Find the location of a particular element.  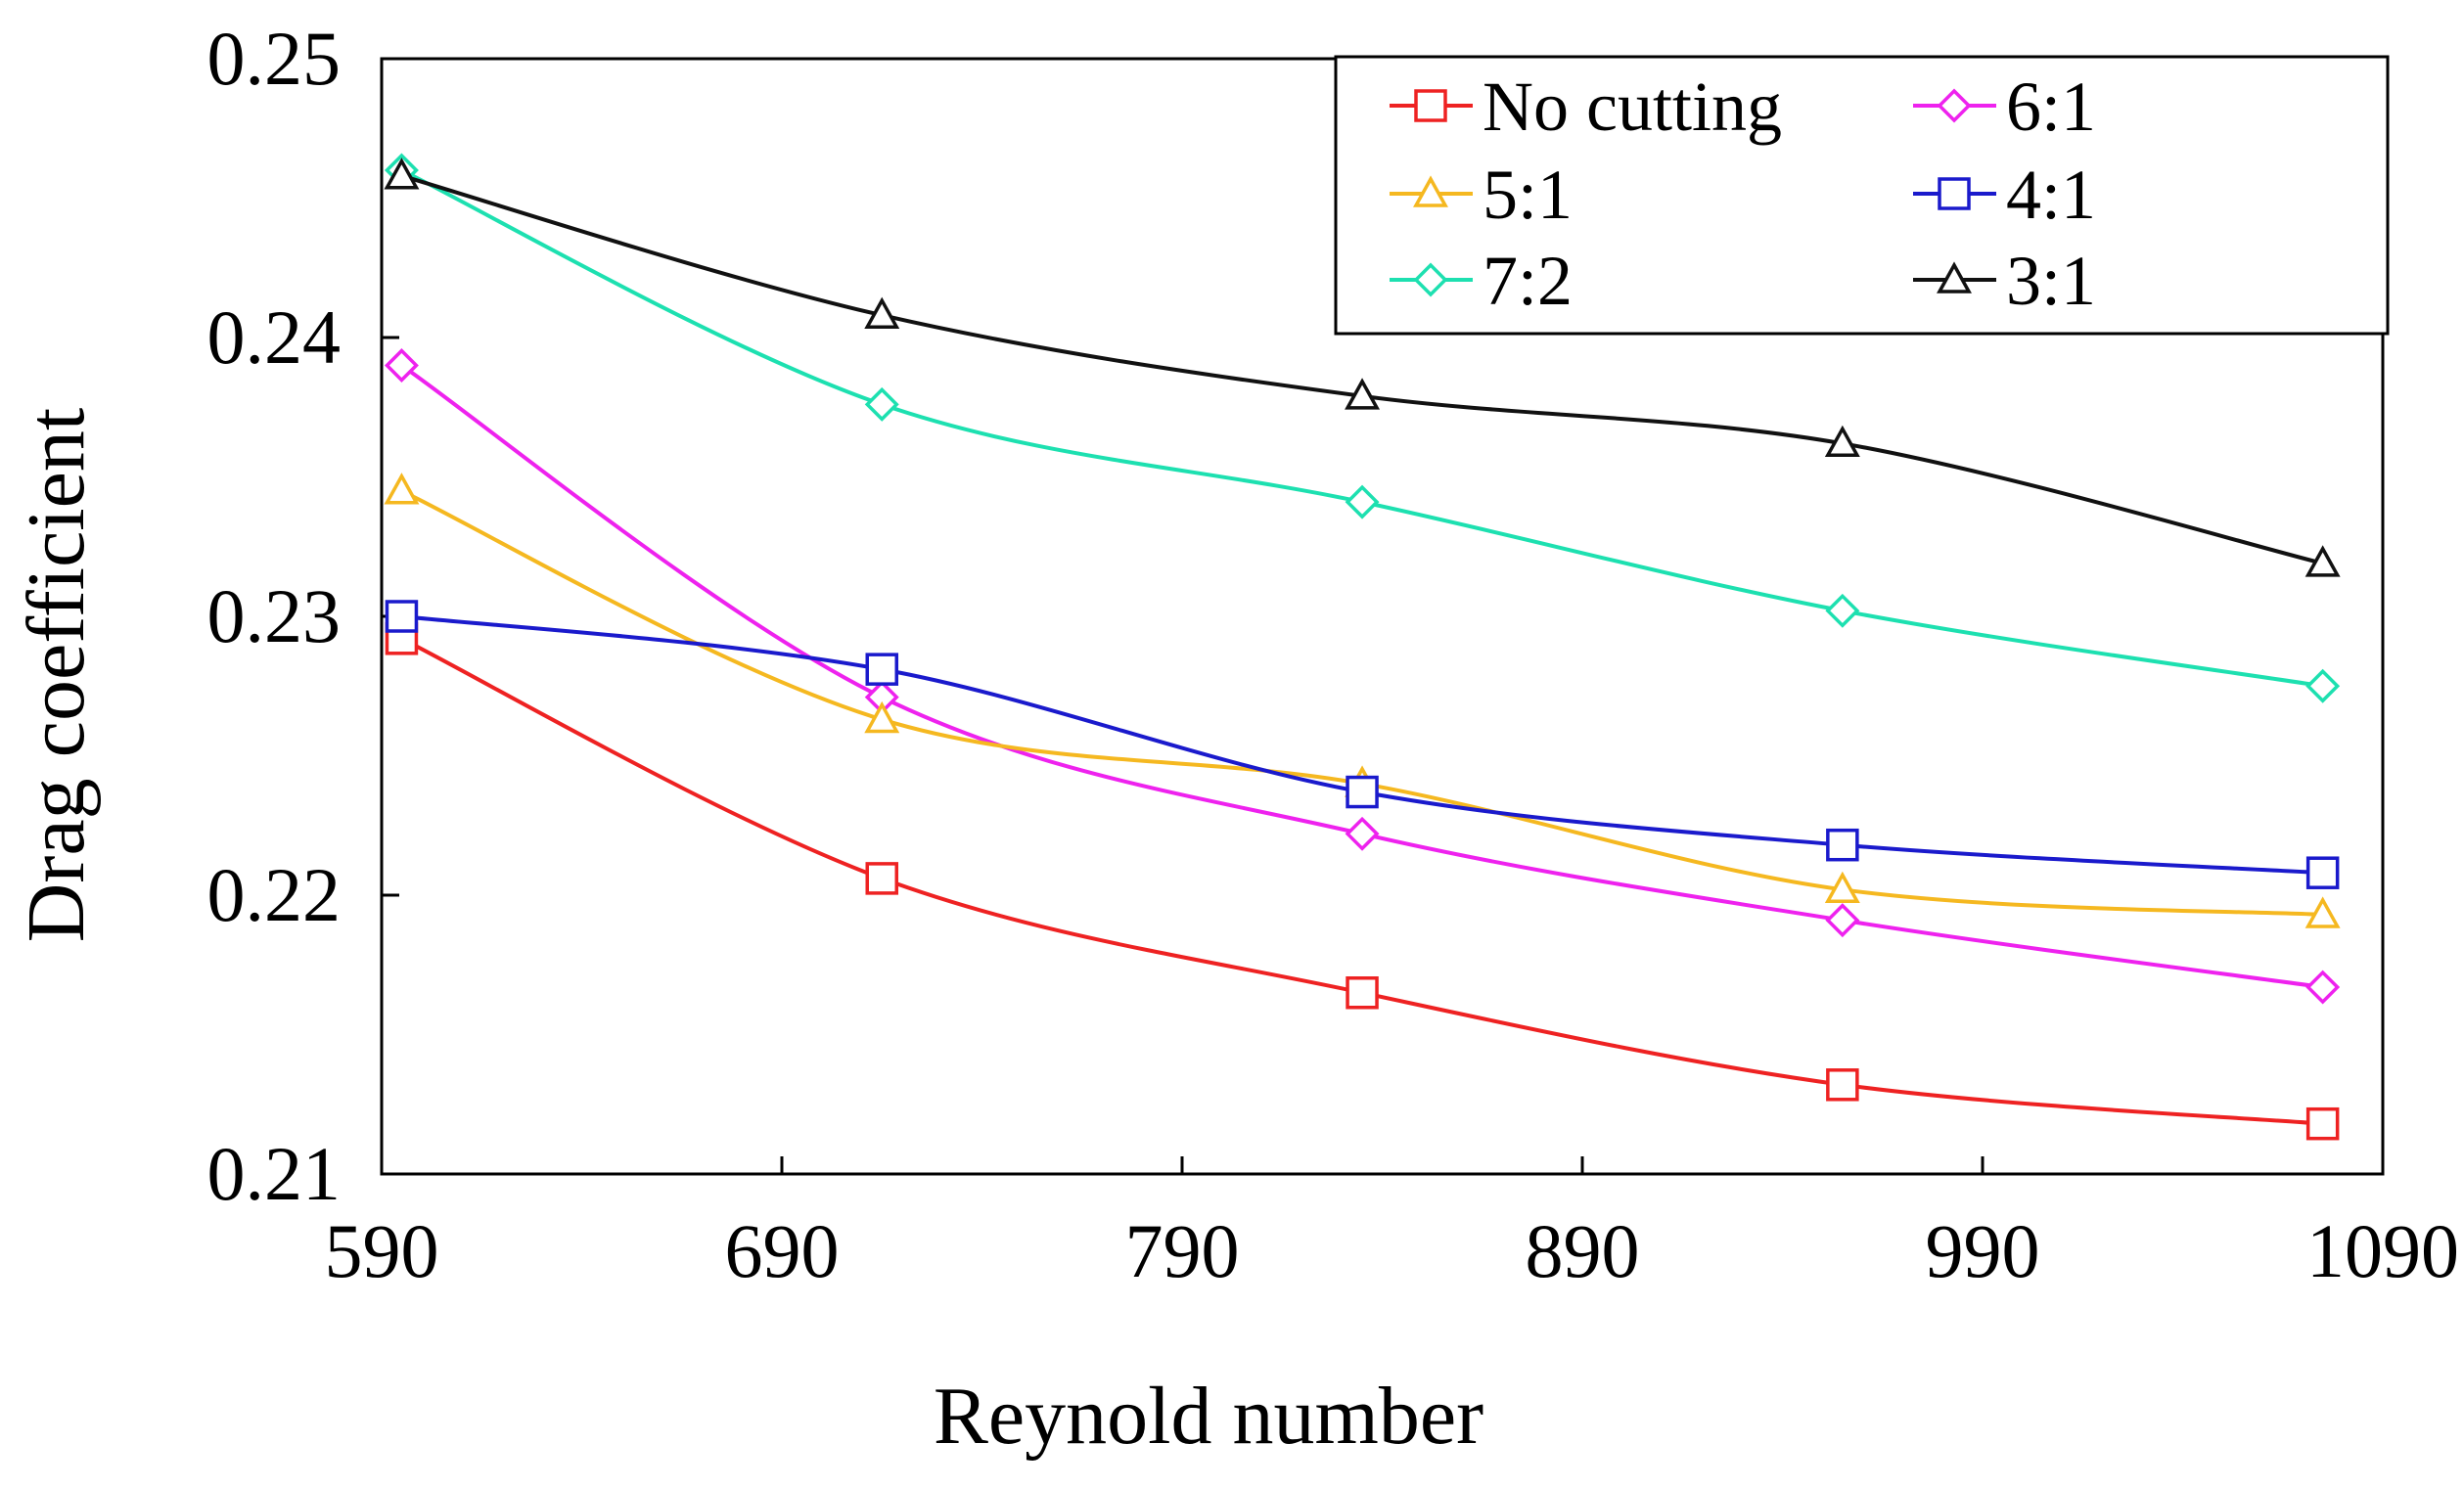

legend-label-7-2: 7:2 is located at coordinates (1528, 281).